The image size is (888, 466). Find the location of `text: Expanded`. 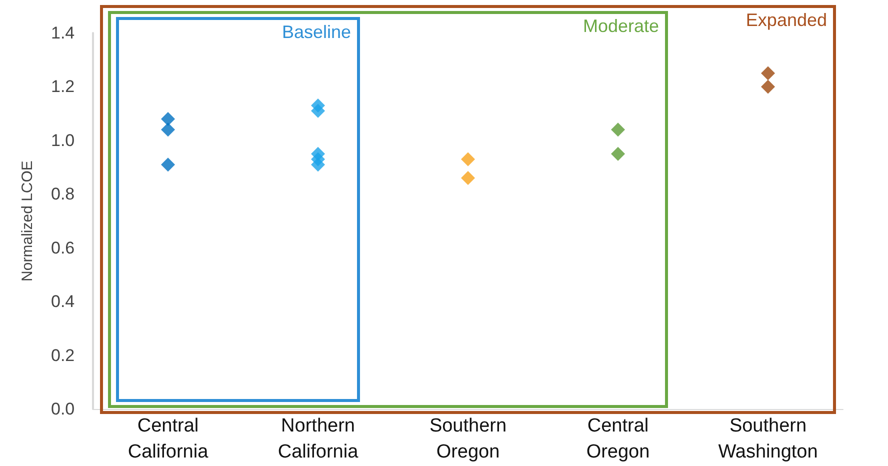

text: Expanded is located at coordinates (786, 20).